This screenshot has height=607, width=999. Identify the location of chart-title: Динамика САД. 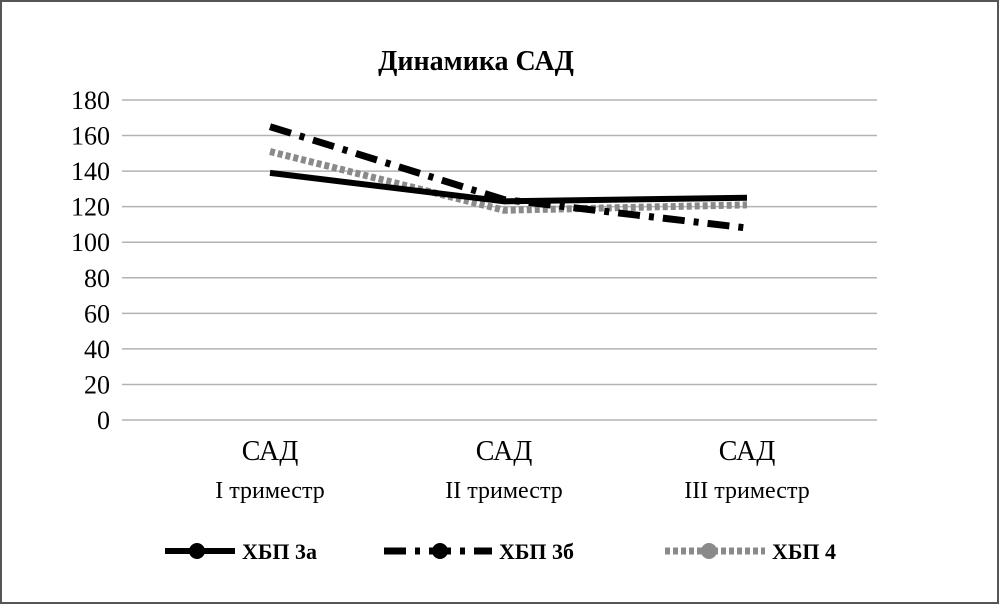
(476, 61).